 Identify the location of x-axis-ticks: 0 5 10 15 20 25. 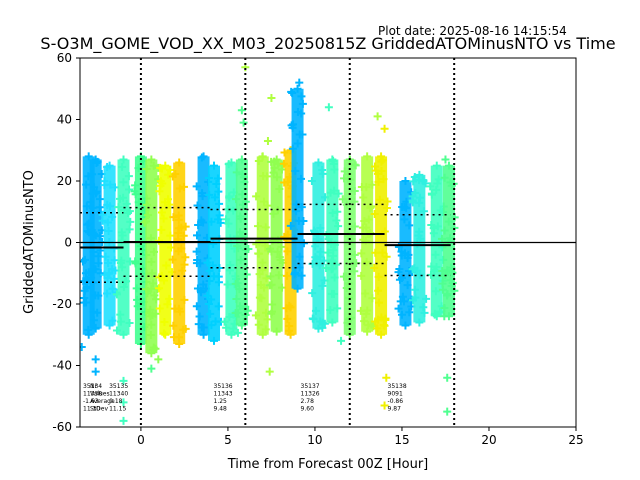
(360, 437).